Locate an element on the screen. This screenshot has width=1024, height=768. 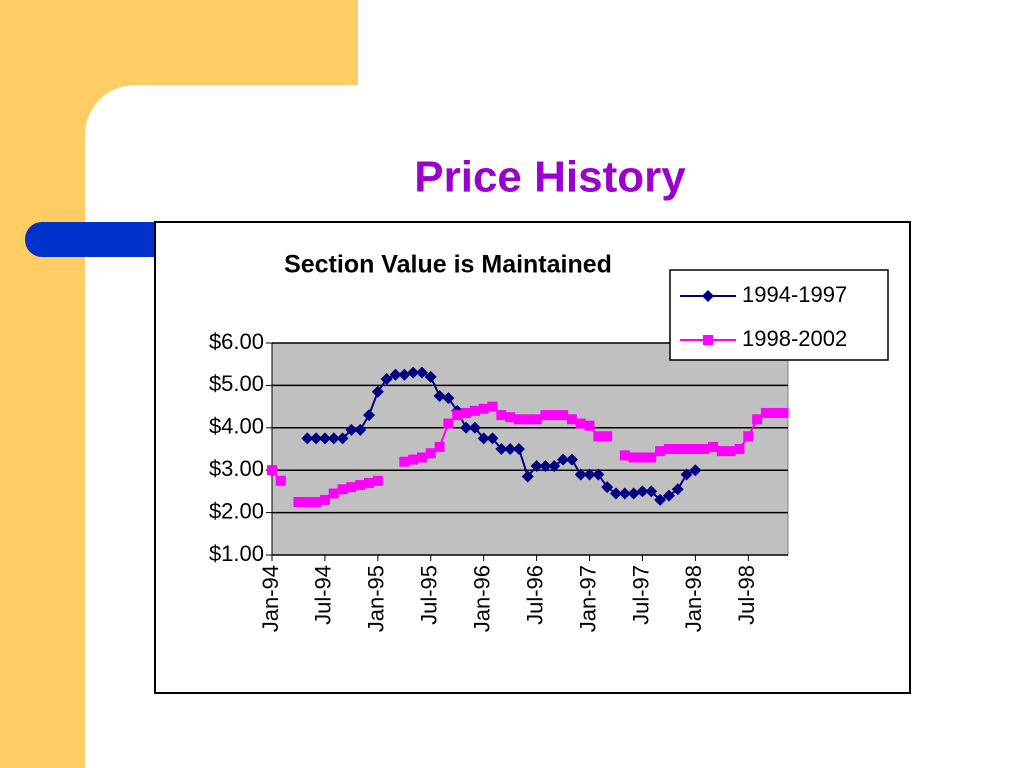
y-tick-label: $2.00 is located at coordinates (236, 510).